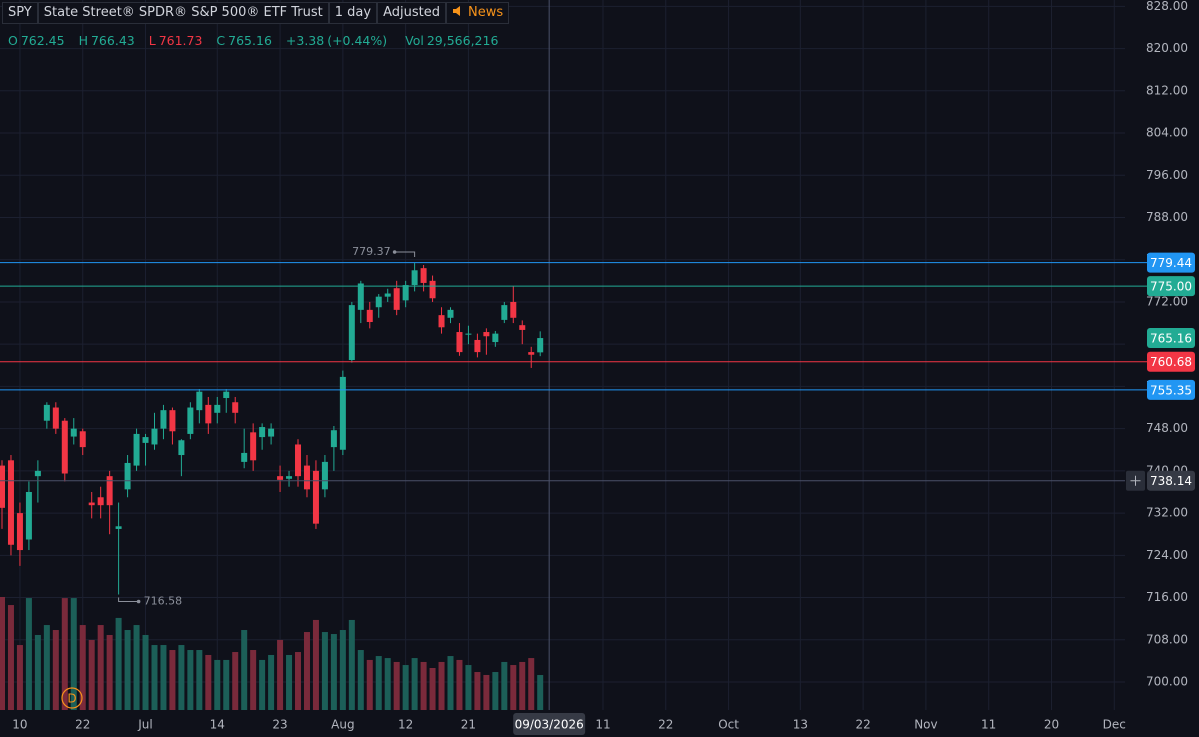 This screenshot has width=1199, height=737. What do you see at coordinates (20, 13) in the screenshot?
I see `symbol: SPY` at bounding box center [20, 13].